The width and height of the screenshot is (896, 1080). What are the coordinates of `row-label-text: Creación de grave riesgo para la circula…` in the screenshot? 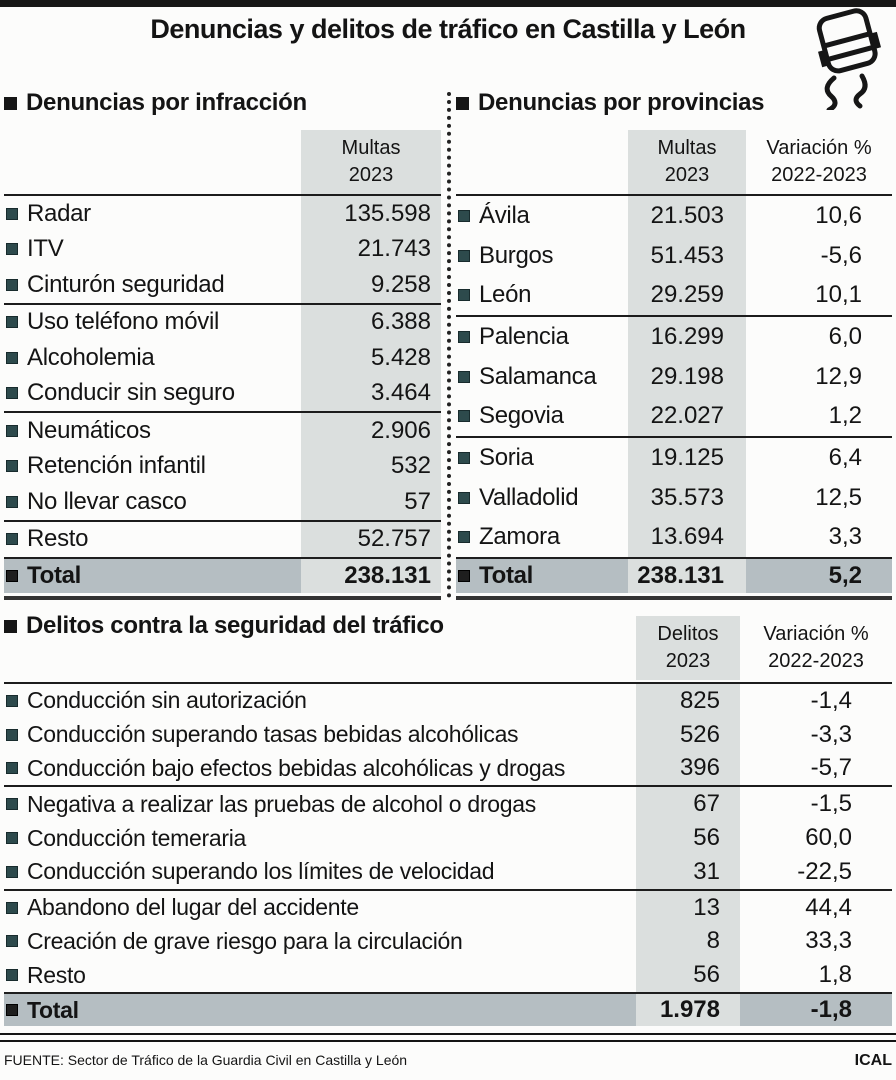 It's located at (245, 940).